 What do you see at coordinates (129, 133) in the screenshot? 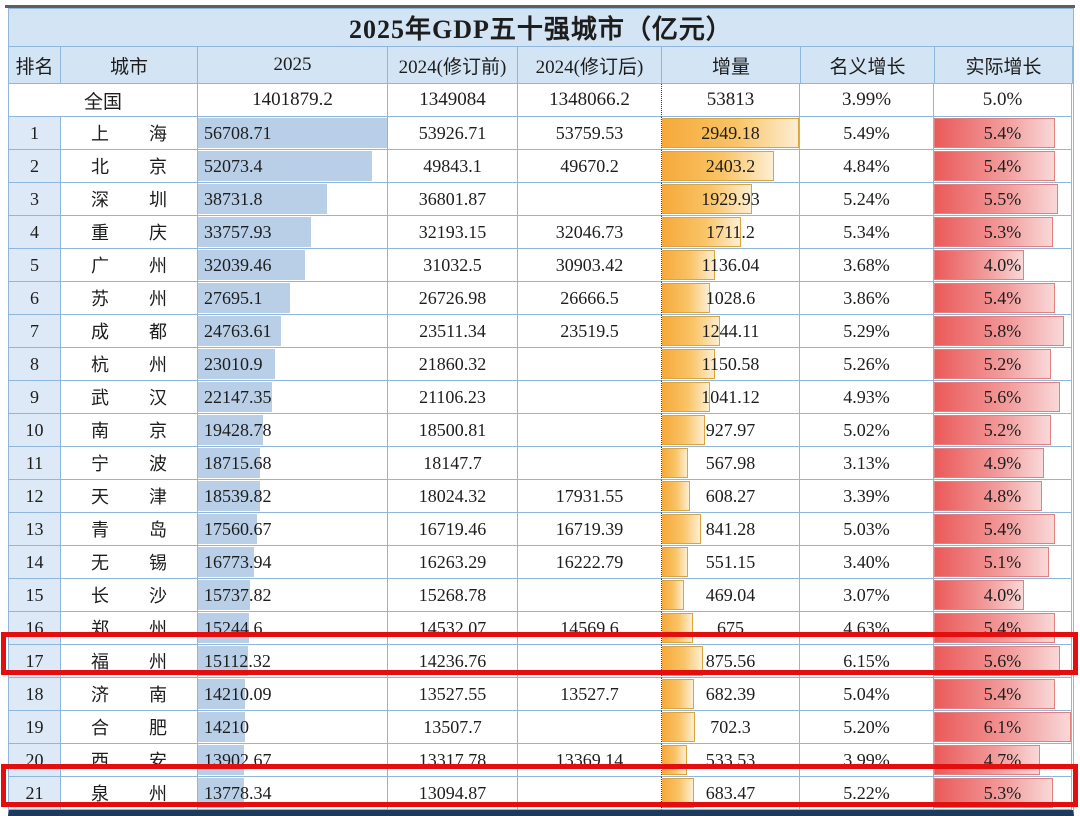
I see `city-name: 上海` at bounding box center [129, 133].